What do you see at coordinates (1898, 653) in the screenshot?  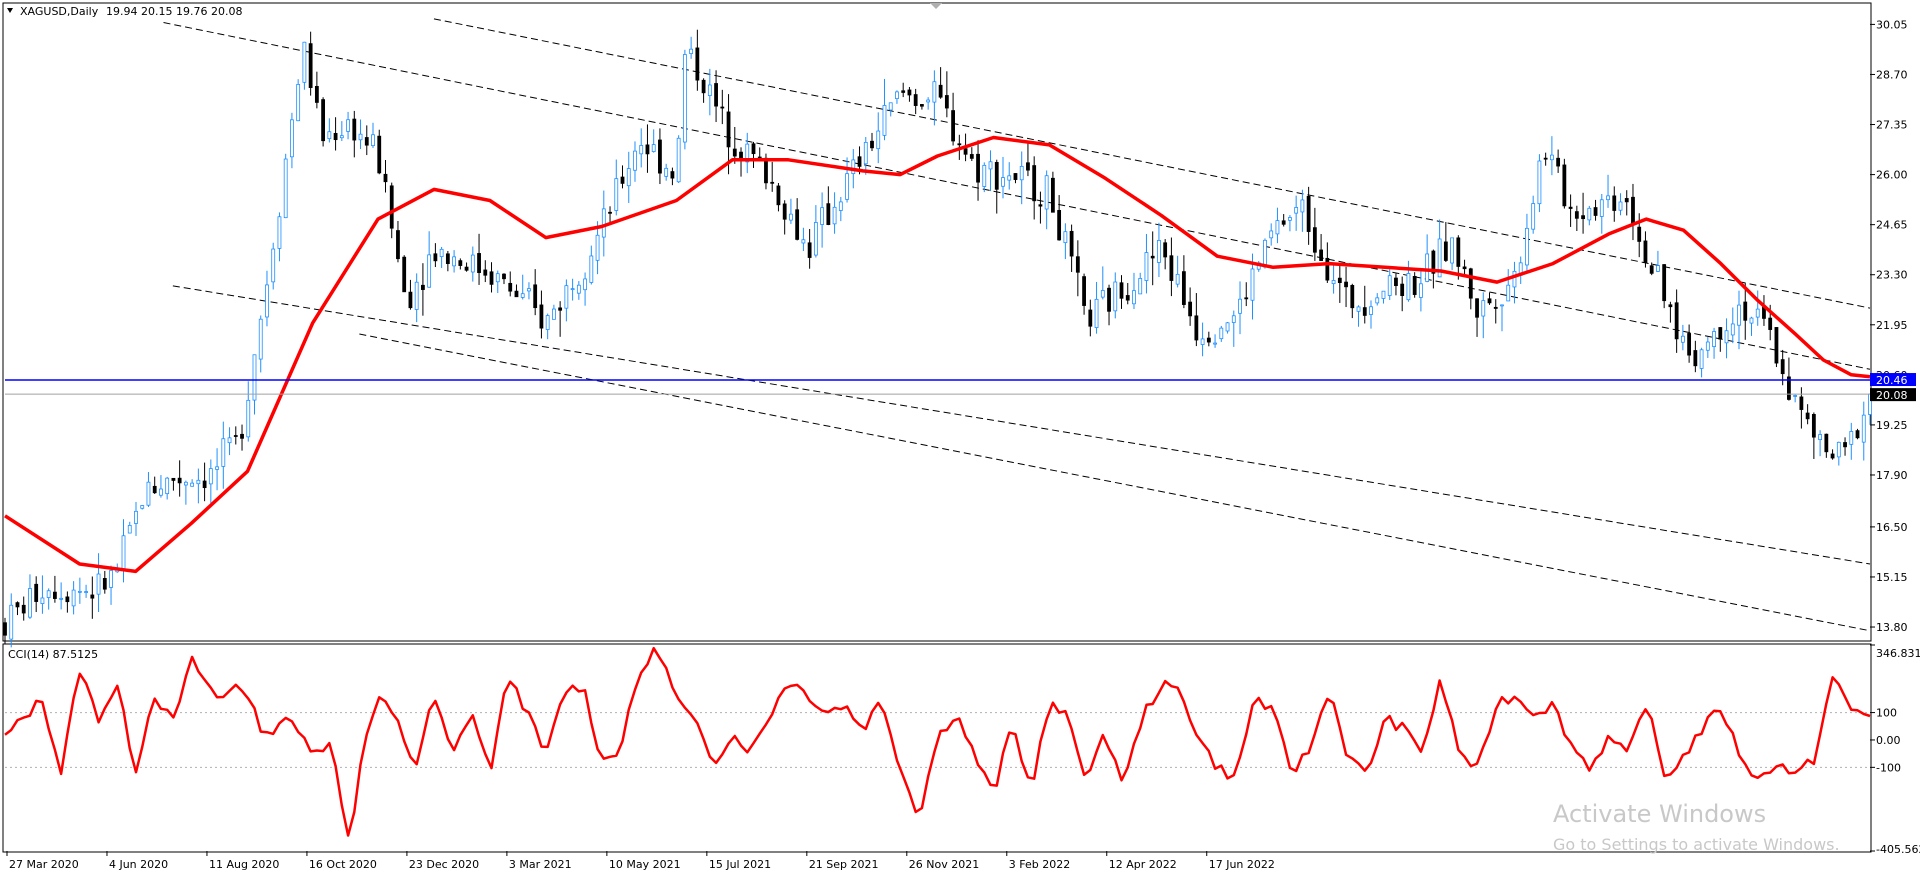 I see `cci-tick-label: 346.831` at bounding box center [1898, 653].